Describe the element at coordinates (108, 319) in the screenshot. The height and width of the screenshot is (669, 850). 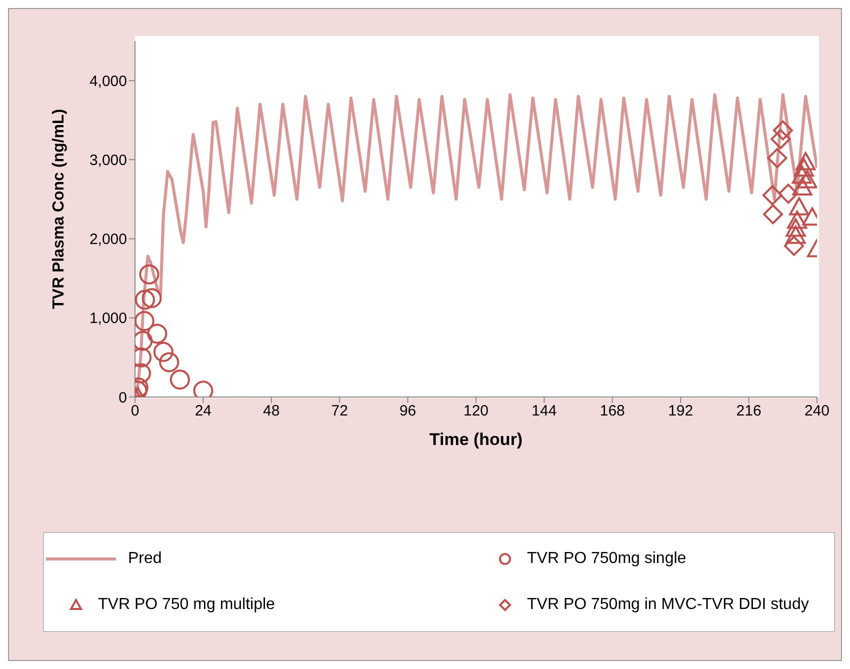
I see `y-tick-label: 1,000` at that location.